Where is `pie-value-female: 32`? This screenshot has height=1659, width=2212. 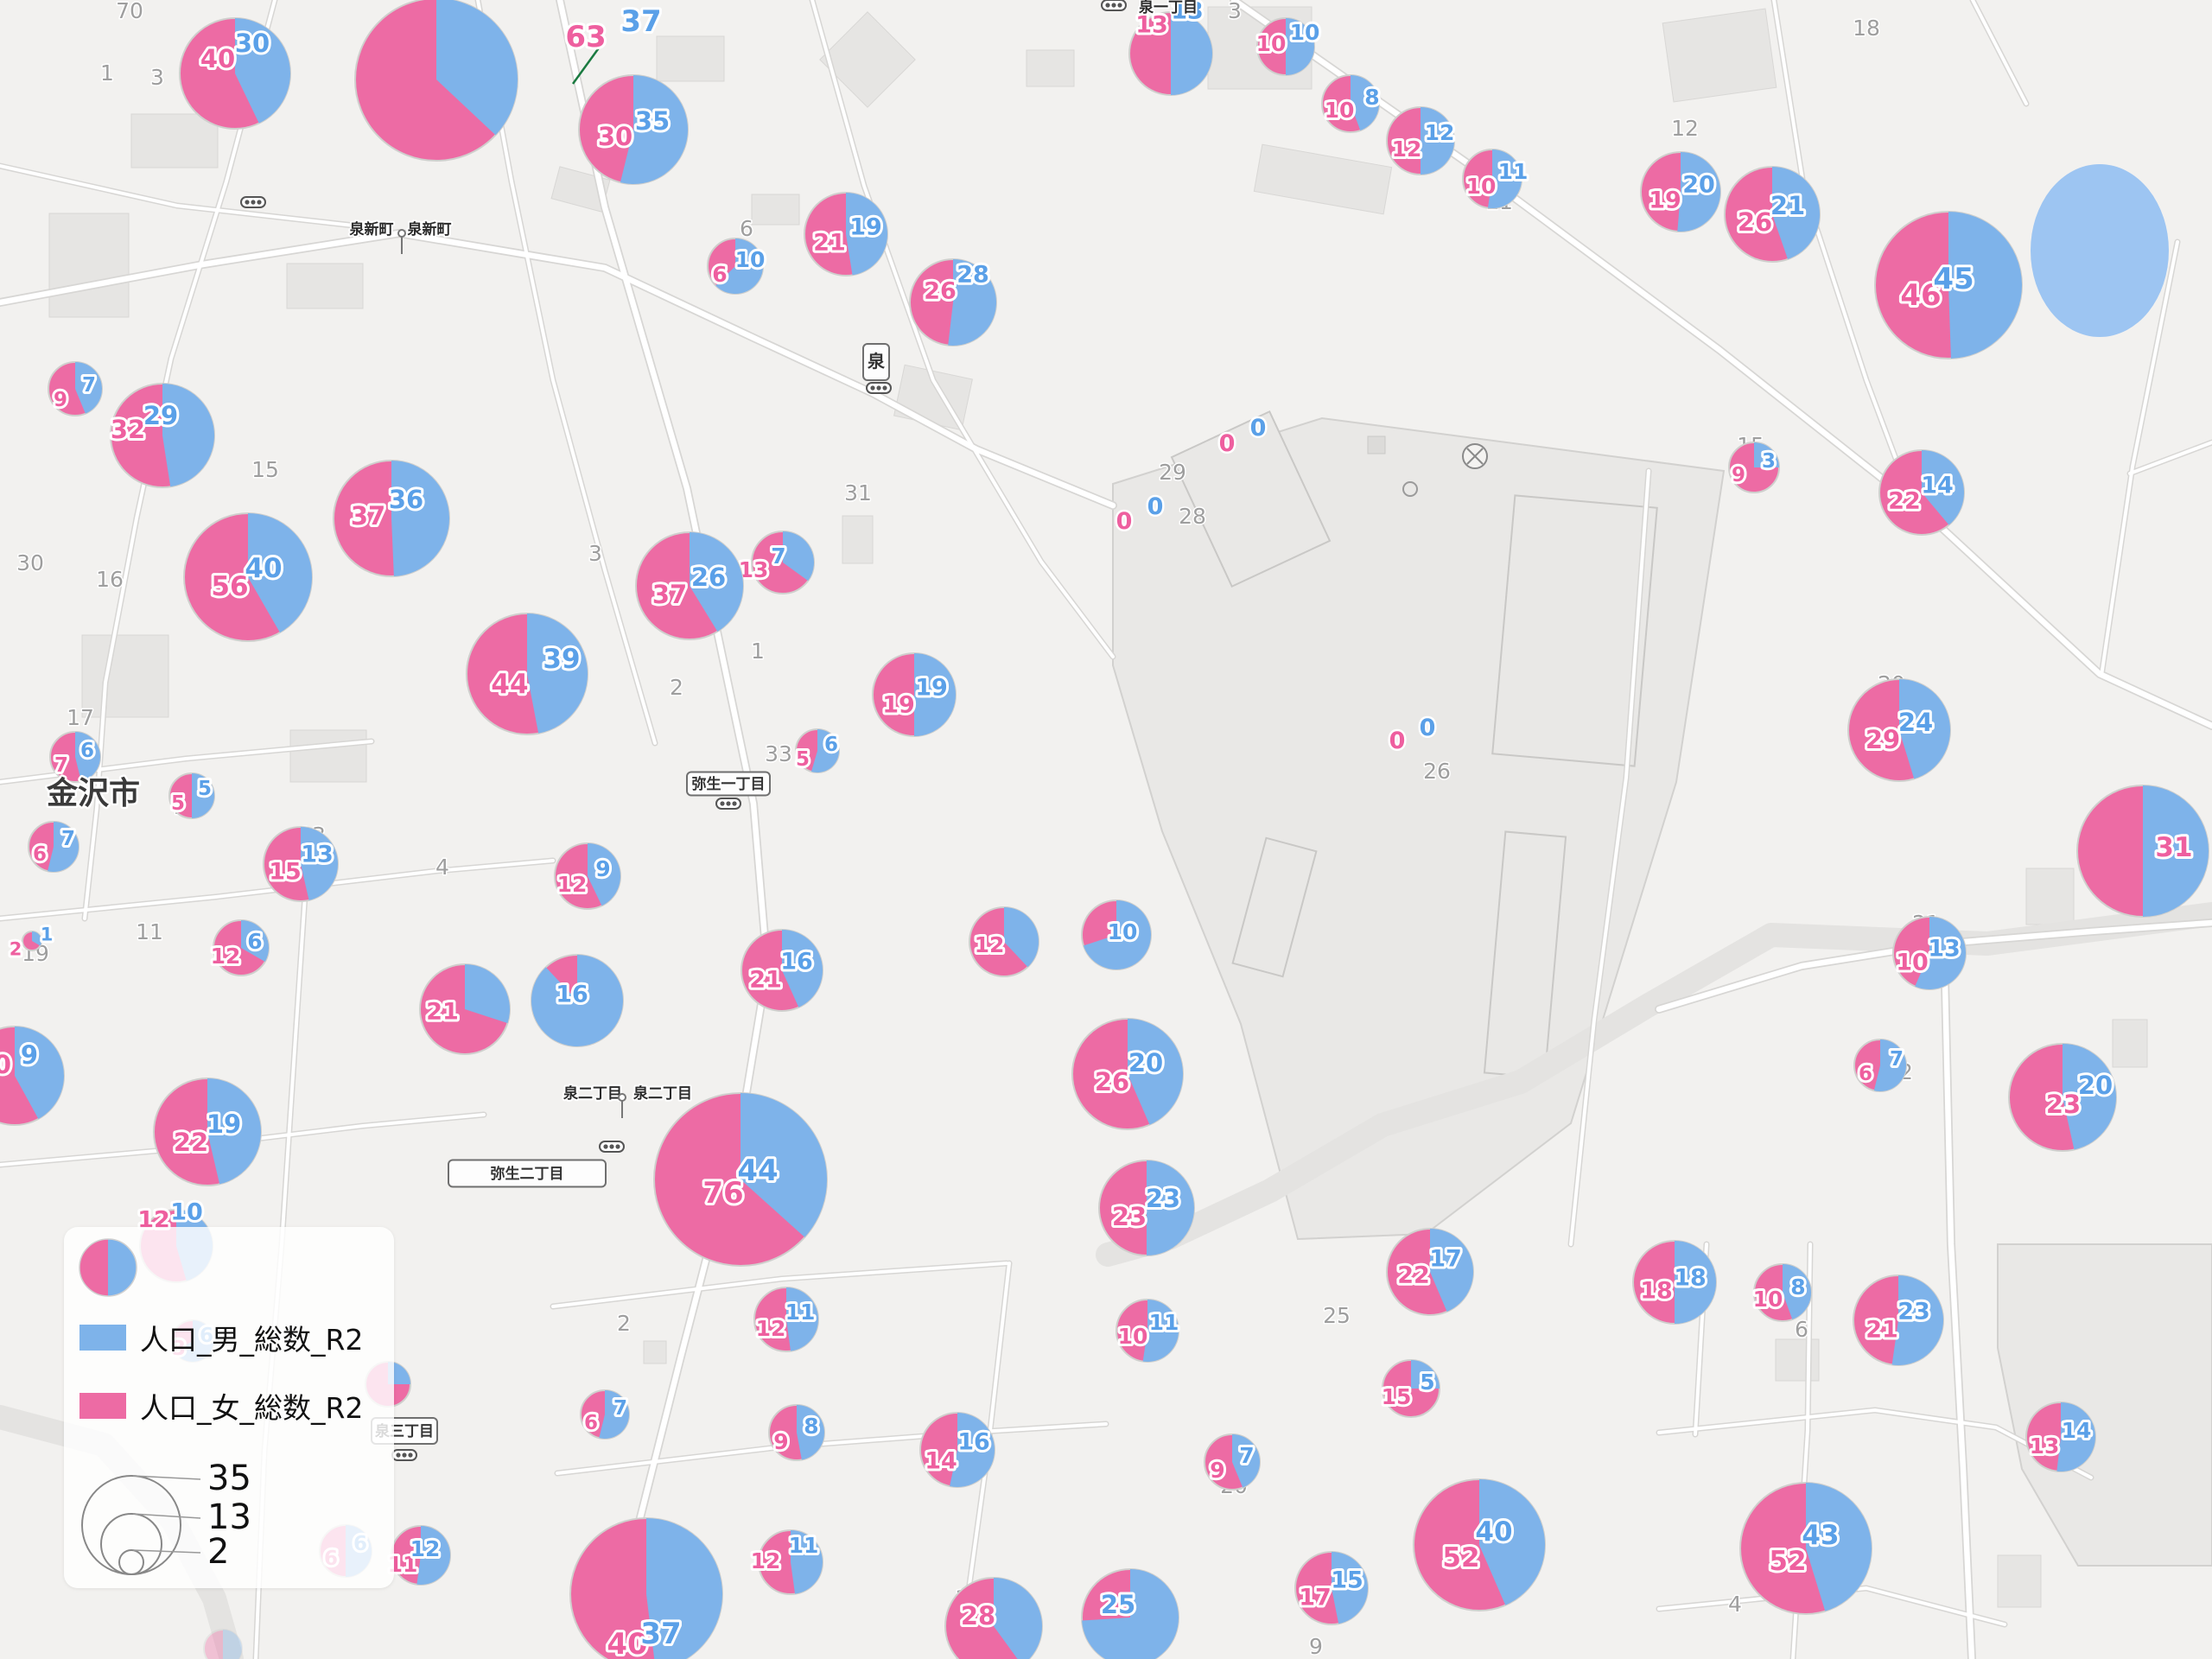 pie-value-female: 32 is located at coordinates (128, 429).